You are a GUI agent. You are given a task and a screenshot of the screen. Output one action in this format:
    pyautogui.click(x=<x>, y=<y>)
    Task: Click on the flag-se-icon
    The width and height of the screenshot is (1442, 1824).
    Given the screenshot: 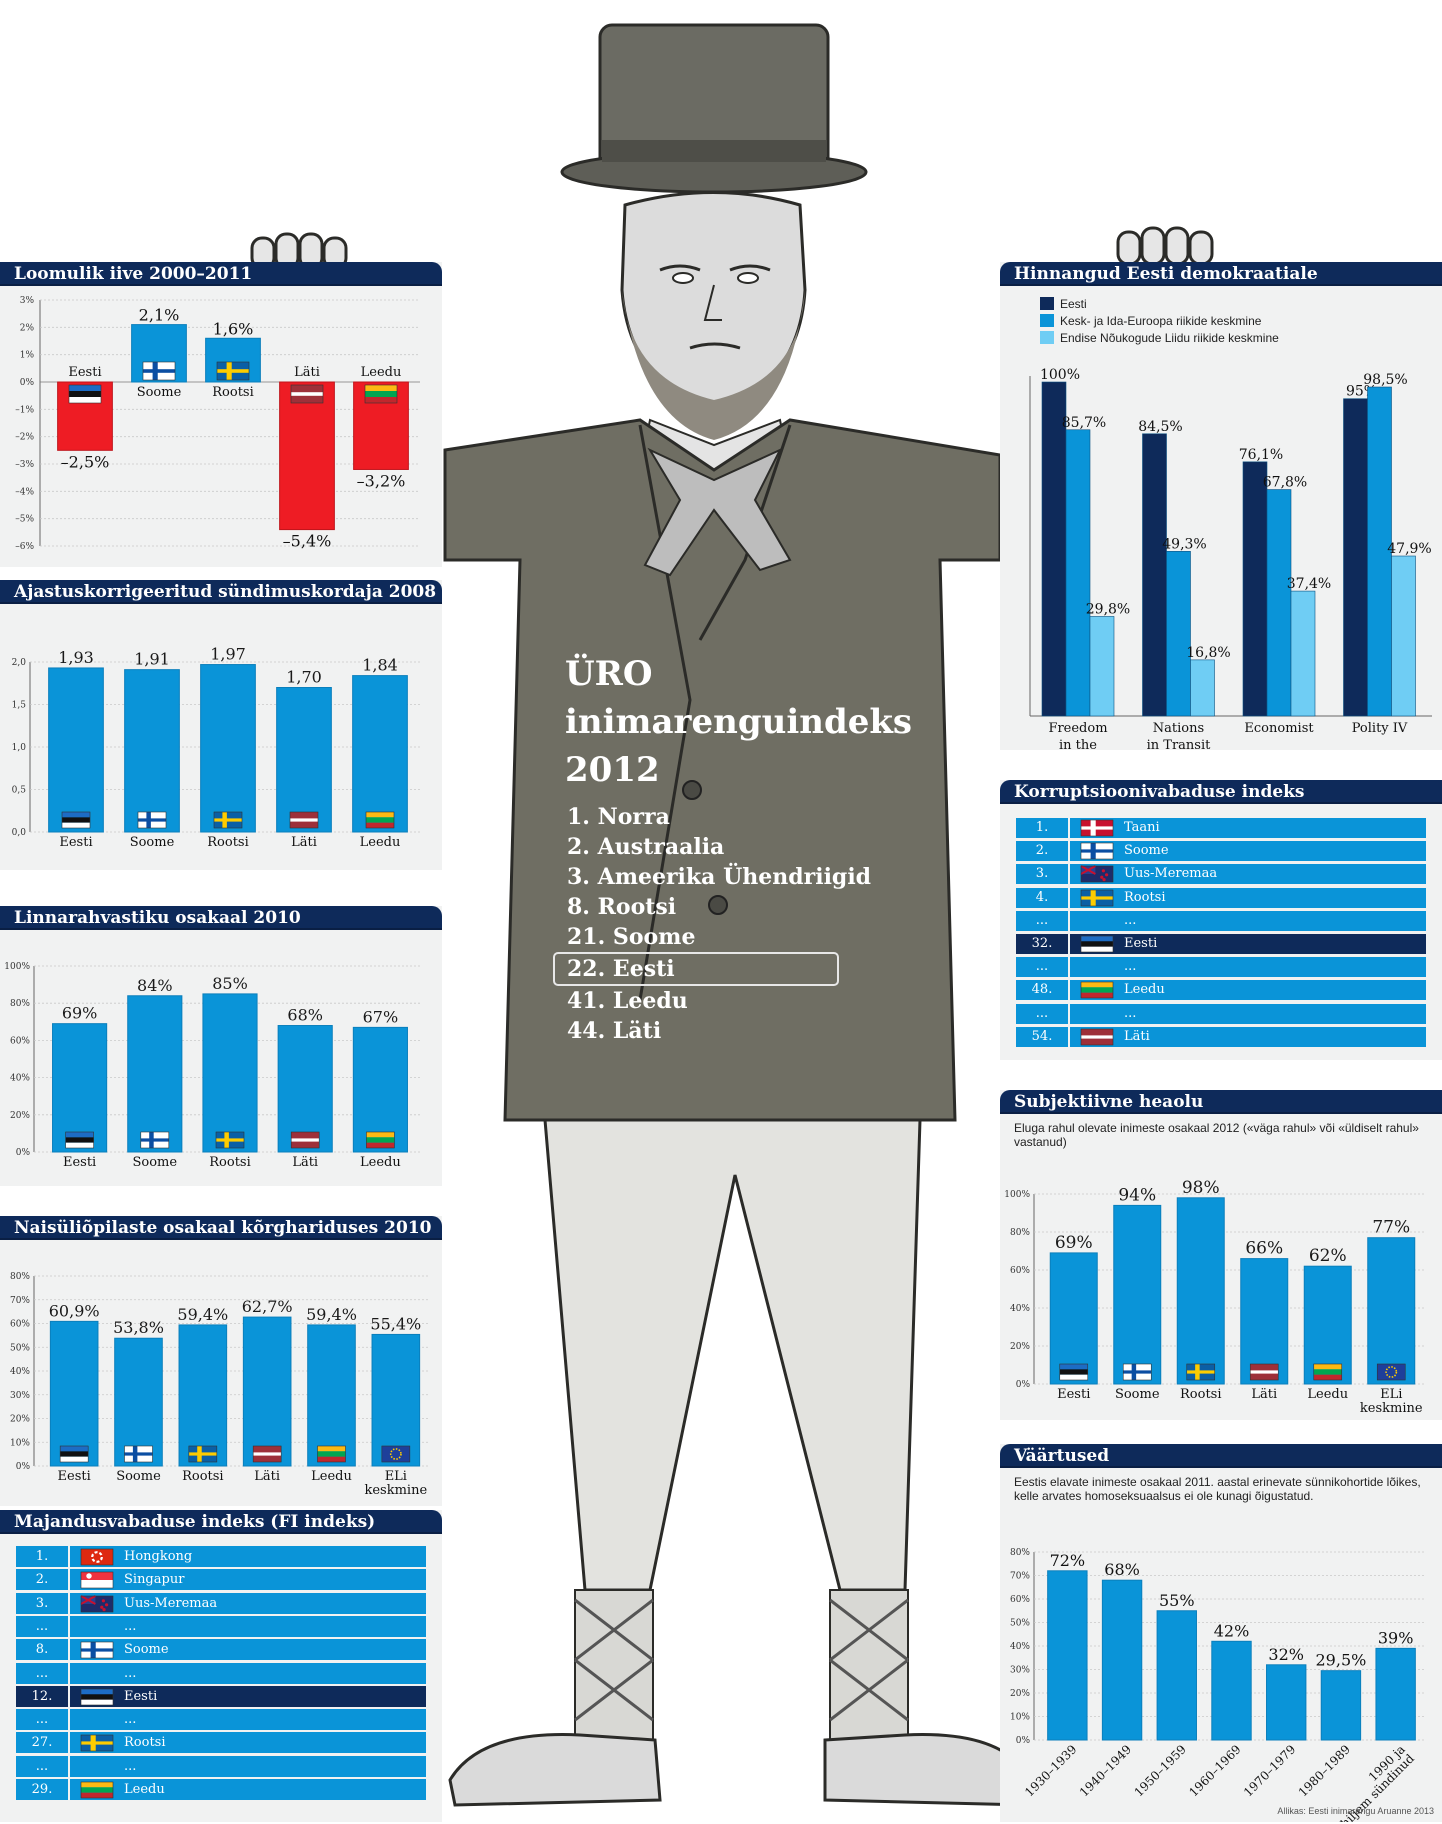 What is the action you would take?
    pyautogui.click(x=228, y=820)
    